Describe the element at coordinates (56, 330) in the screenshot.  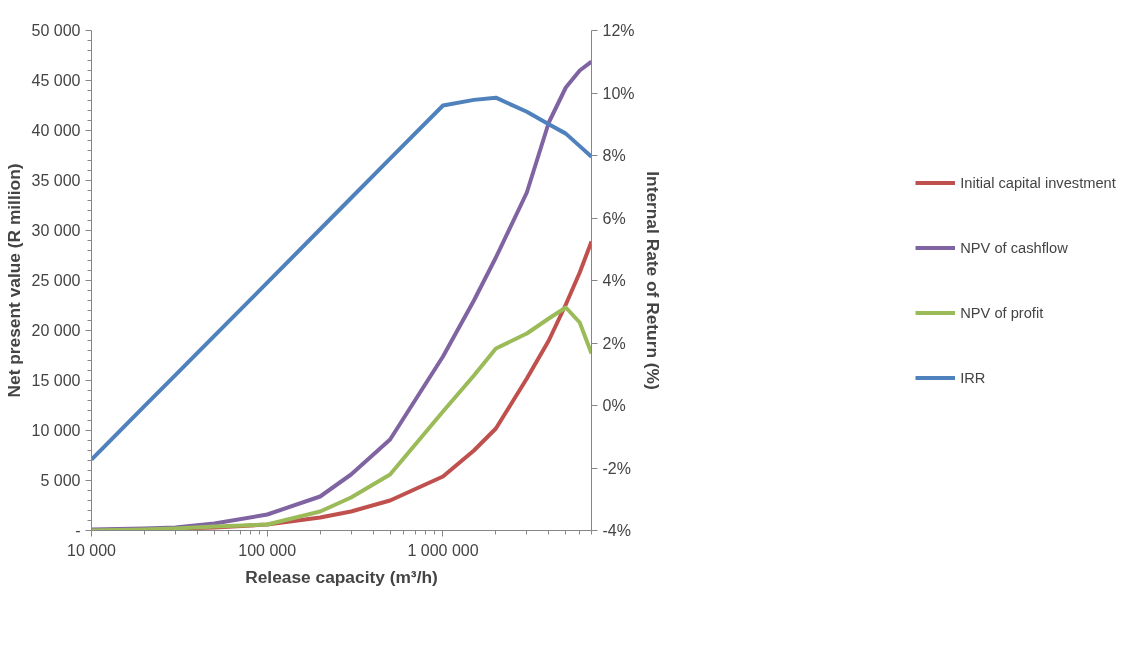
I see `y-tick-label: 20 000` at that location.